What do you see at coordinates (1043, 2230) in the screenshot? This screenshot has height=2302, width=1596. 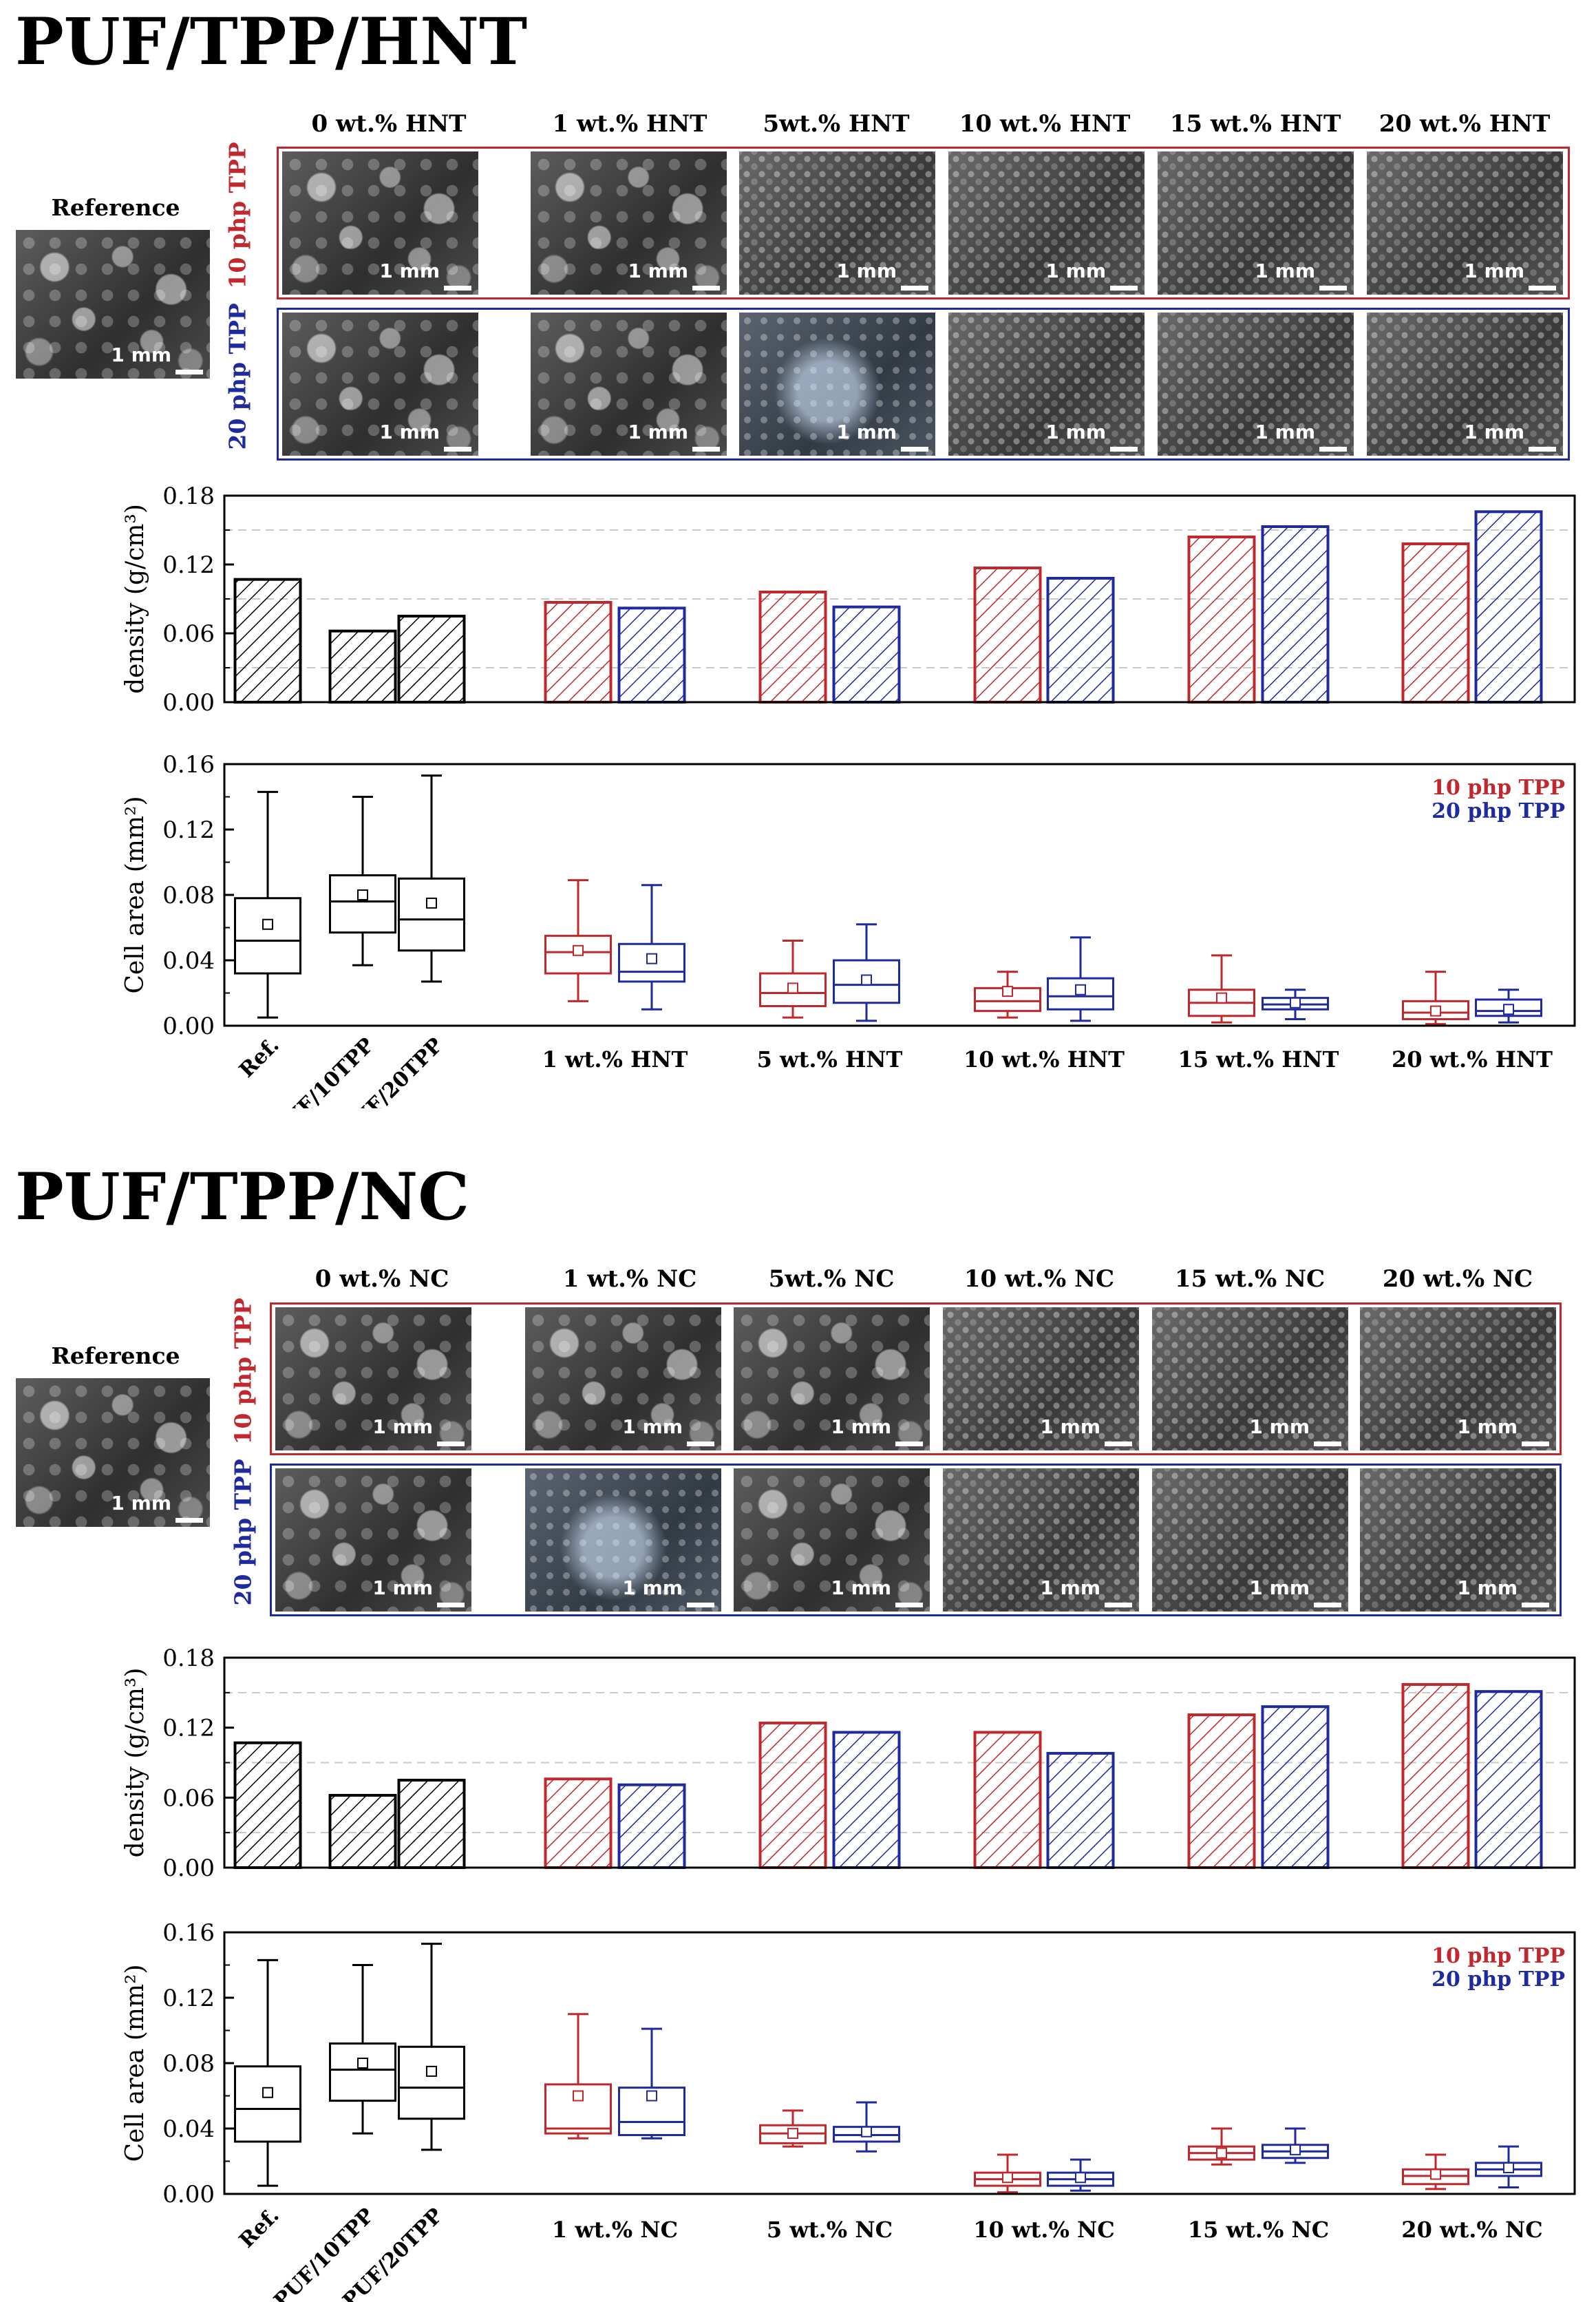 I see `x-tick-label: 10 wt.% NC` at bounding box center [1043, 2230].